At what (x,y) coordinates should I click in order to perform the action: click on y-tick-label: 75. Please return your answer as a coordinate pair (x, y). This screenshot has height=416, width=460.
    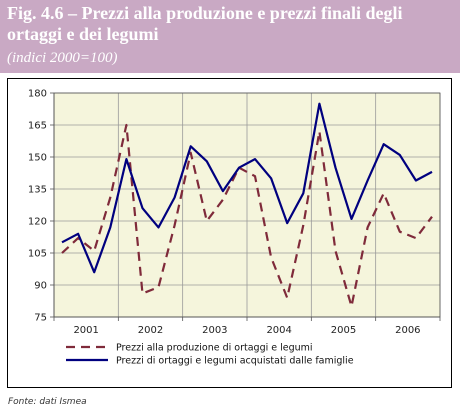
    Looking at the image, I should click on (40, 318).